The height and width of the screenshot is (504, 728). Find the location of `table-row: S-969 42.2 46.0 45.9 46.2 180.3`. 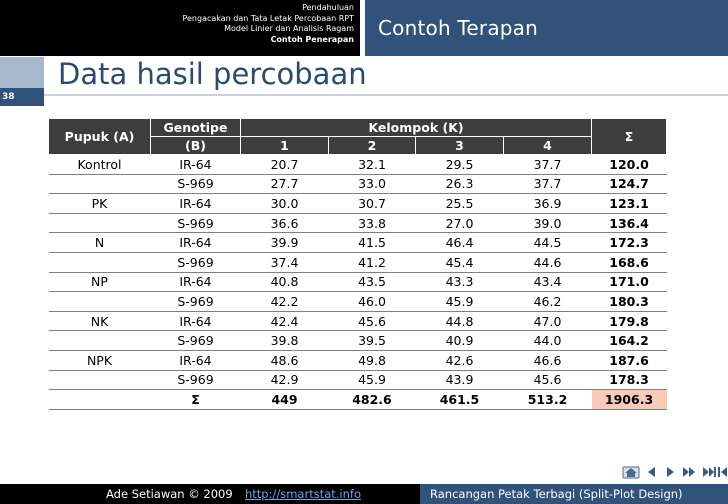

table-row: S-969 42.2 46.0 45.9 46.2 180.3 is located at coordinates (357, 301).